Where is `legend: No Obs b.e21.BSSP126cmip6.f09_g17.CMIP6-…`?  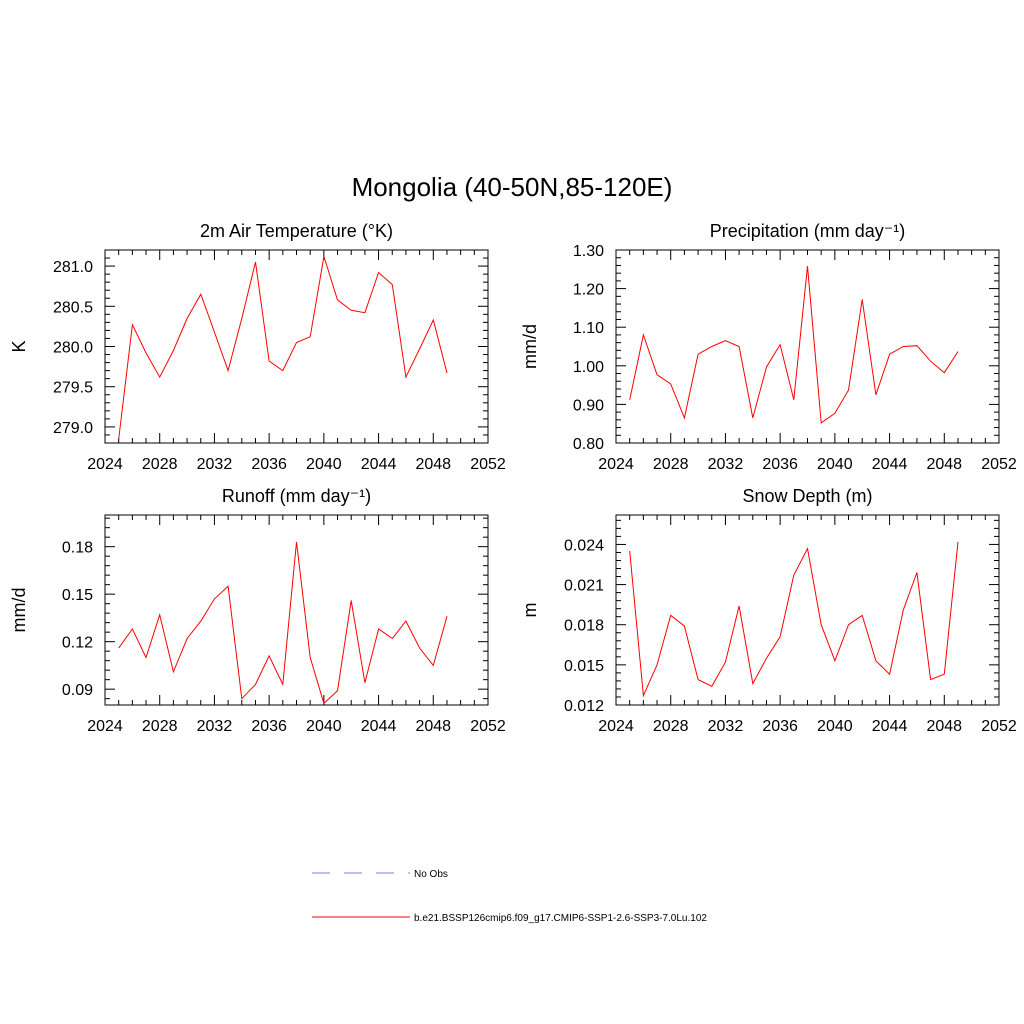
legend: No Obs b.e21.BSSP126cmip6.f09_g17.CMIP6-… is located at coordinates (509, 896).